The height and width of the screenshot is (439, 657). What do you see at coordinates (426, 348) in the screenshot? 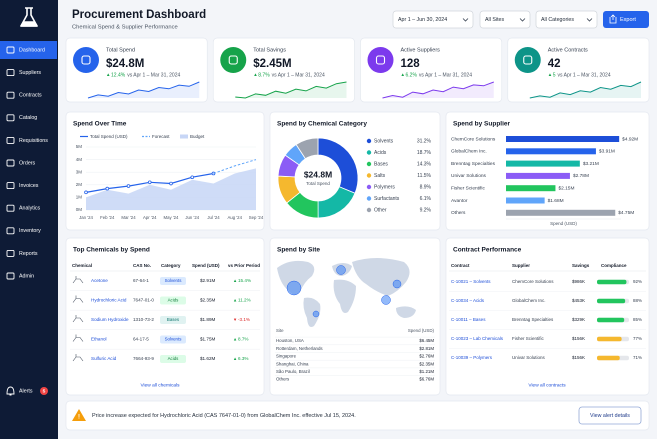
I see `site-spend: $2.81M` at bounding box center [426, 348].